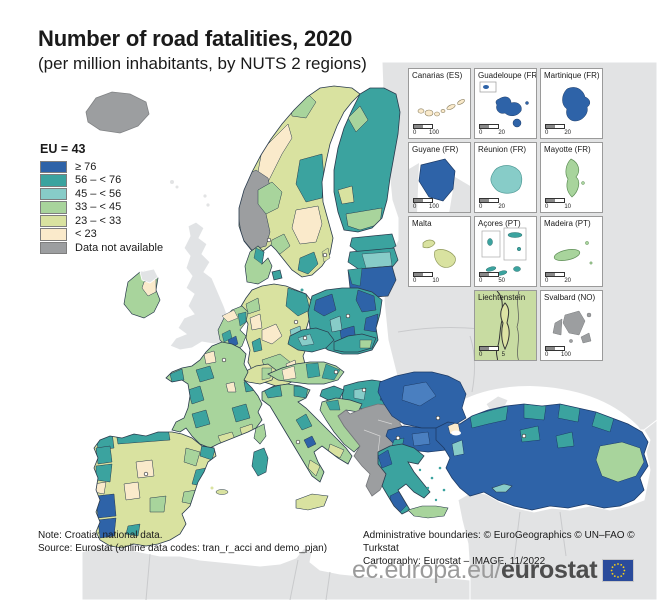 The image size is (657, 600). Describe the element at coordinates (499, 223) in the screenshot. I see `inset-title: Açores (PT)` at that location.